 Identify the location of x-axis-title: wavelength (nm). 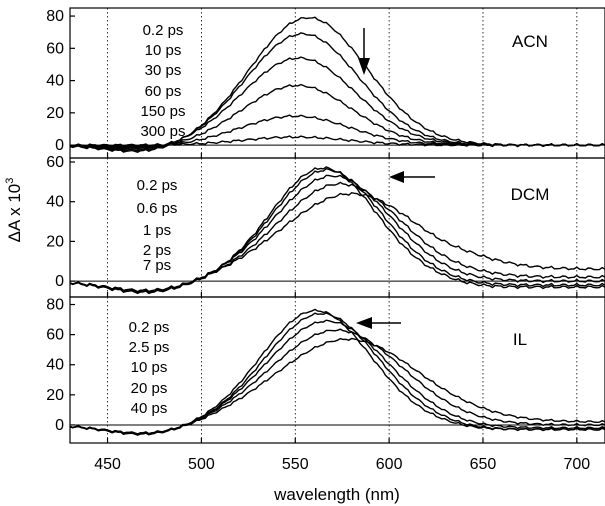
(336, 494).